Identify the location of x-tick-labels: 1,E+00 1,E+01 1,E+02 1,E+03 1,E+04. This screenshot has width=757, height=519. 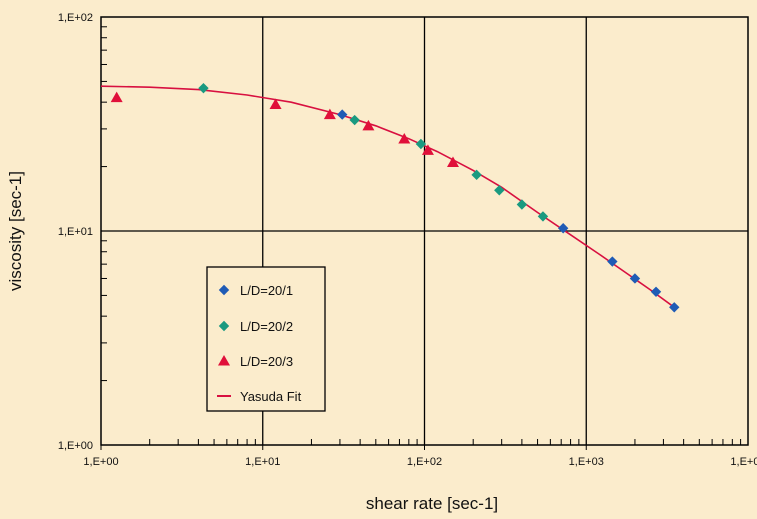
(420, 462).